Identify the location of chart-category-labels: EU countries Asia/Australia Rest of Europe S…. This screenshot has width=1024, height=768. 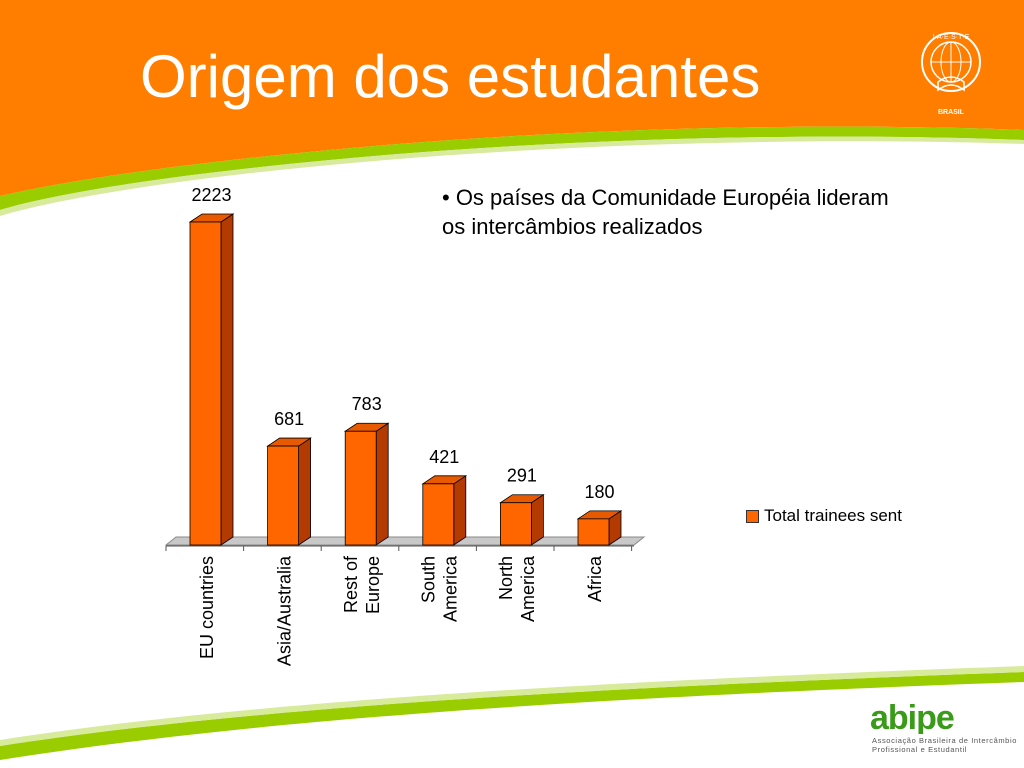
(401, 610).